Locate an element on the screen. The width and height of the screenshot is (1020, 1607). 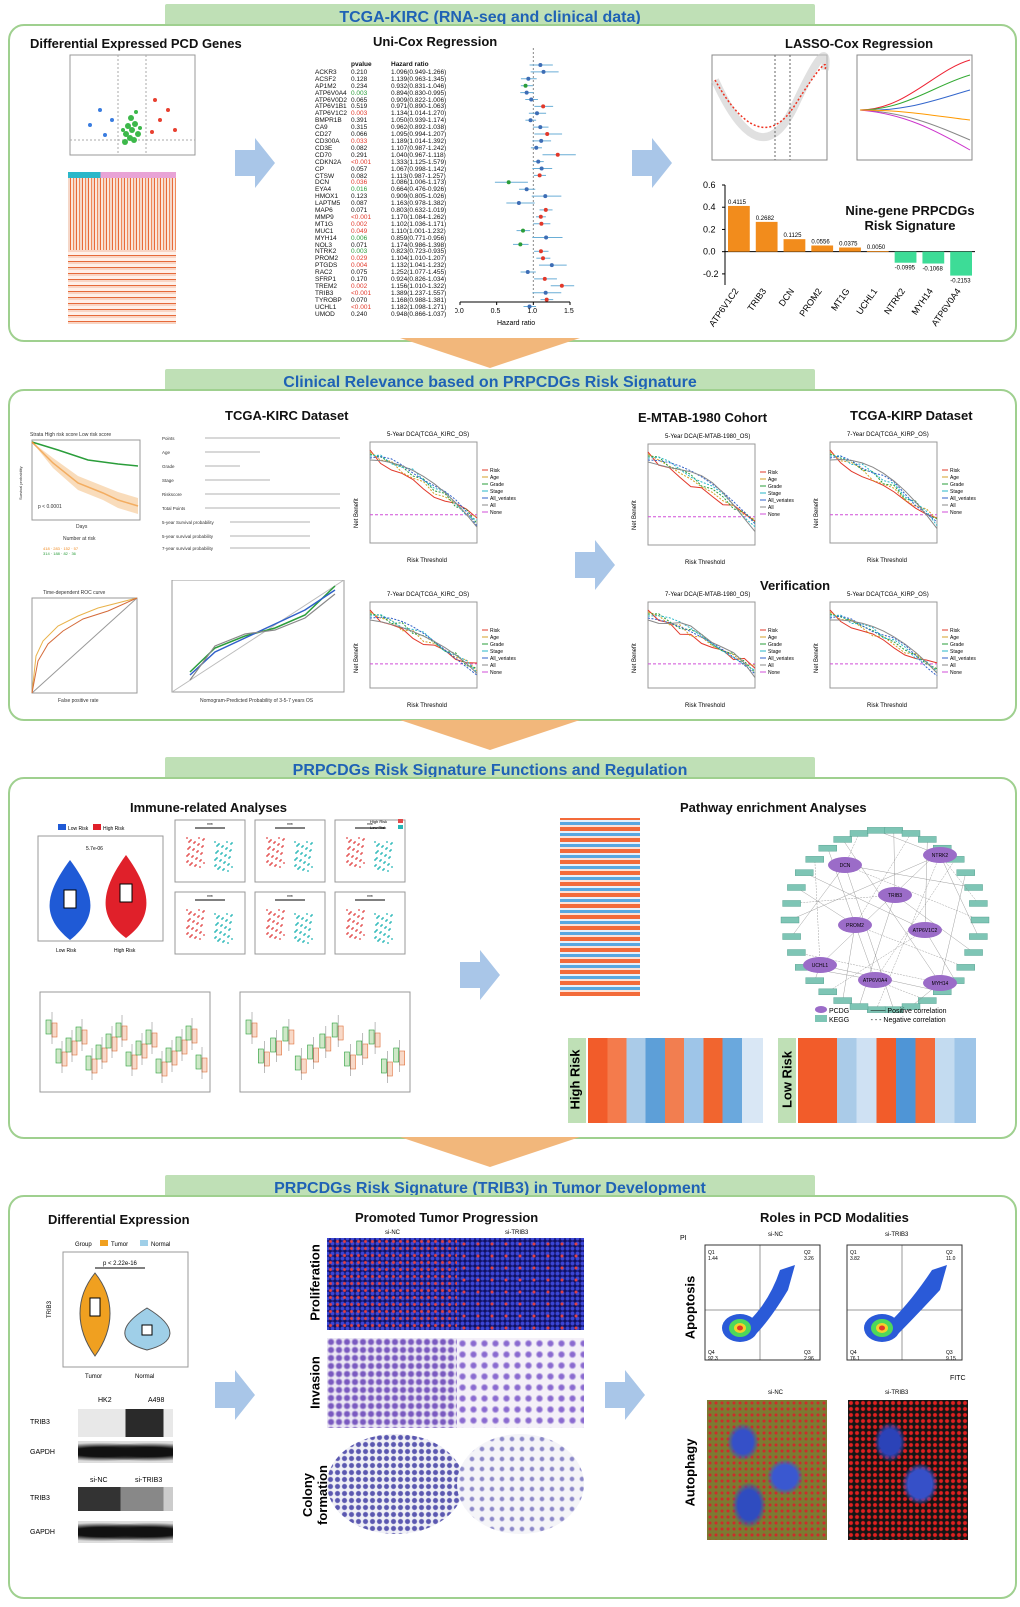
pathway-title: Pathway enrichment Analyses is located at coordinates (773, 807).